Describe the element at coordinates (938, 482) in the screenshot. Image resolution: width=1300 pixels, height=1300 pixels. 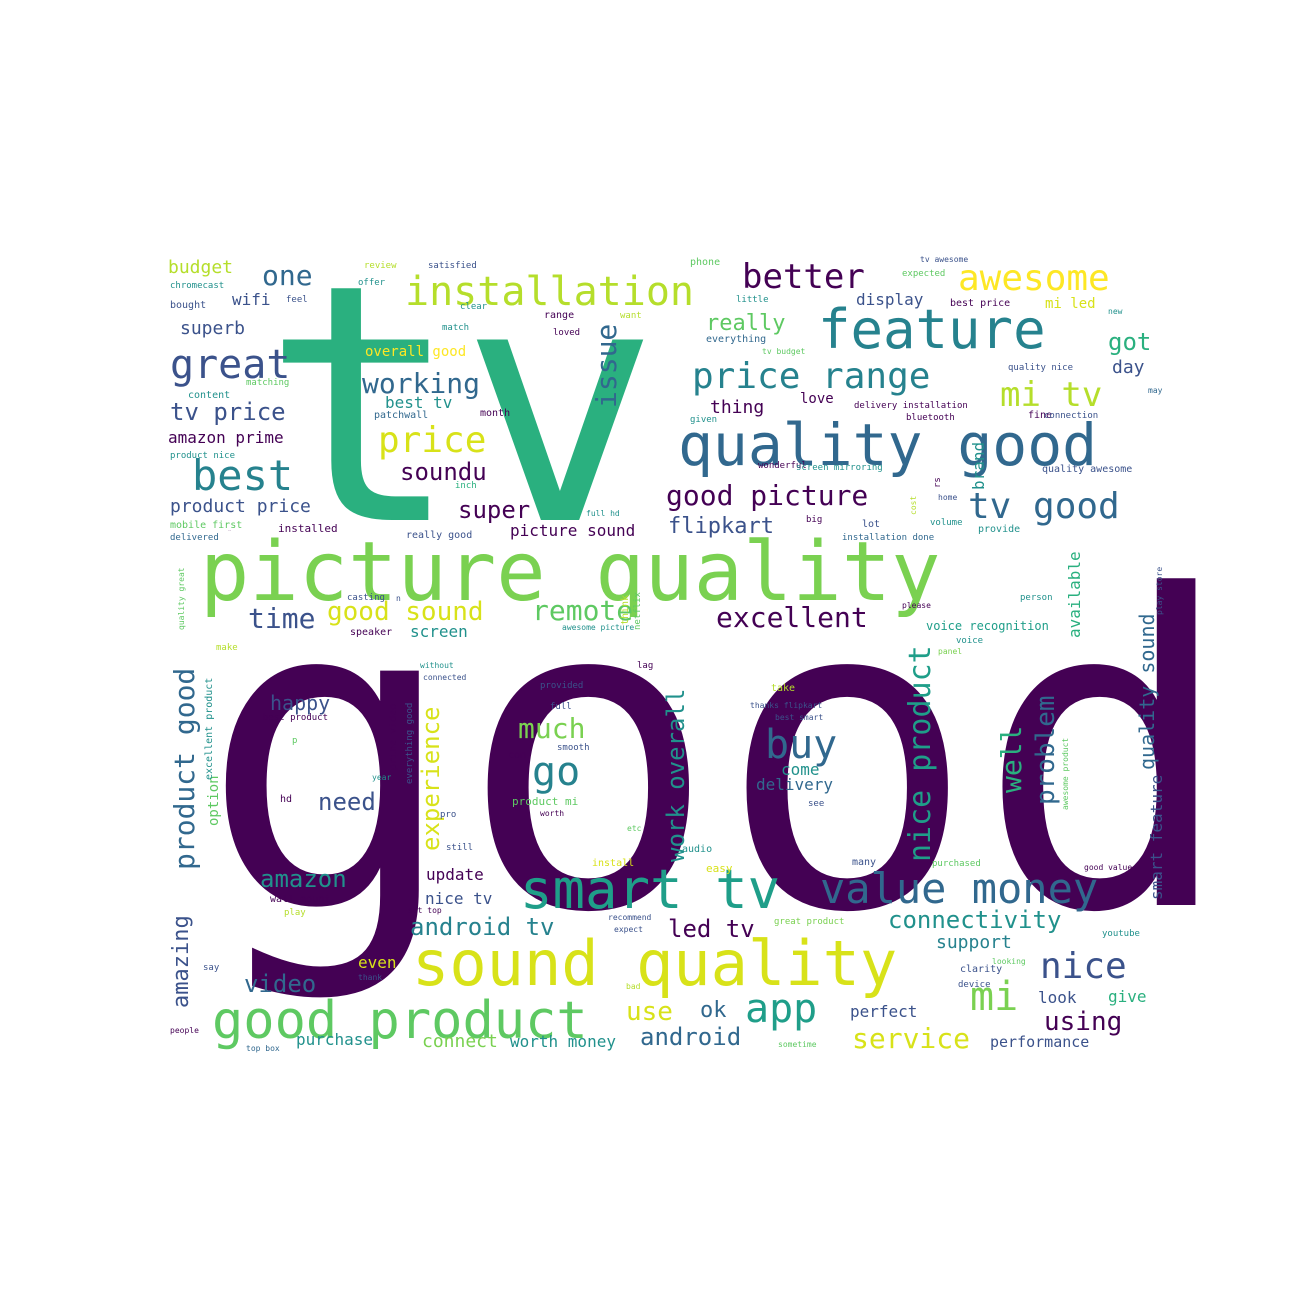
I see `word-rs: rs` at that location.